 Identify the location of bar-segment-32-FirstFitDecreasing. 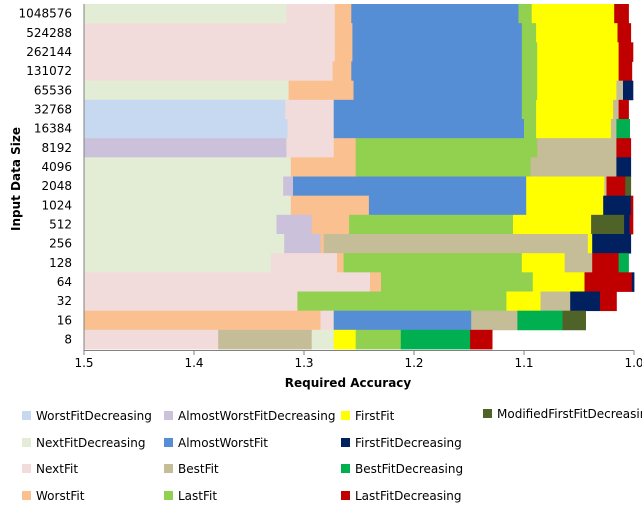
(585, 301).